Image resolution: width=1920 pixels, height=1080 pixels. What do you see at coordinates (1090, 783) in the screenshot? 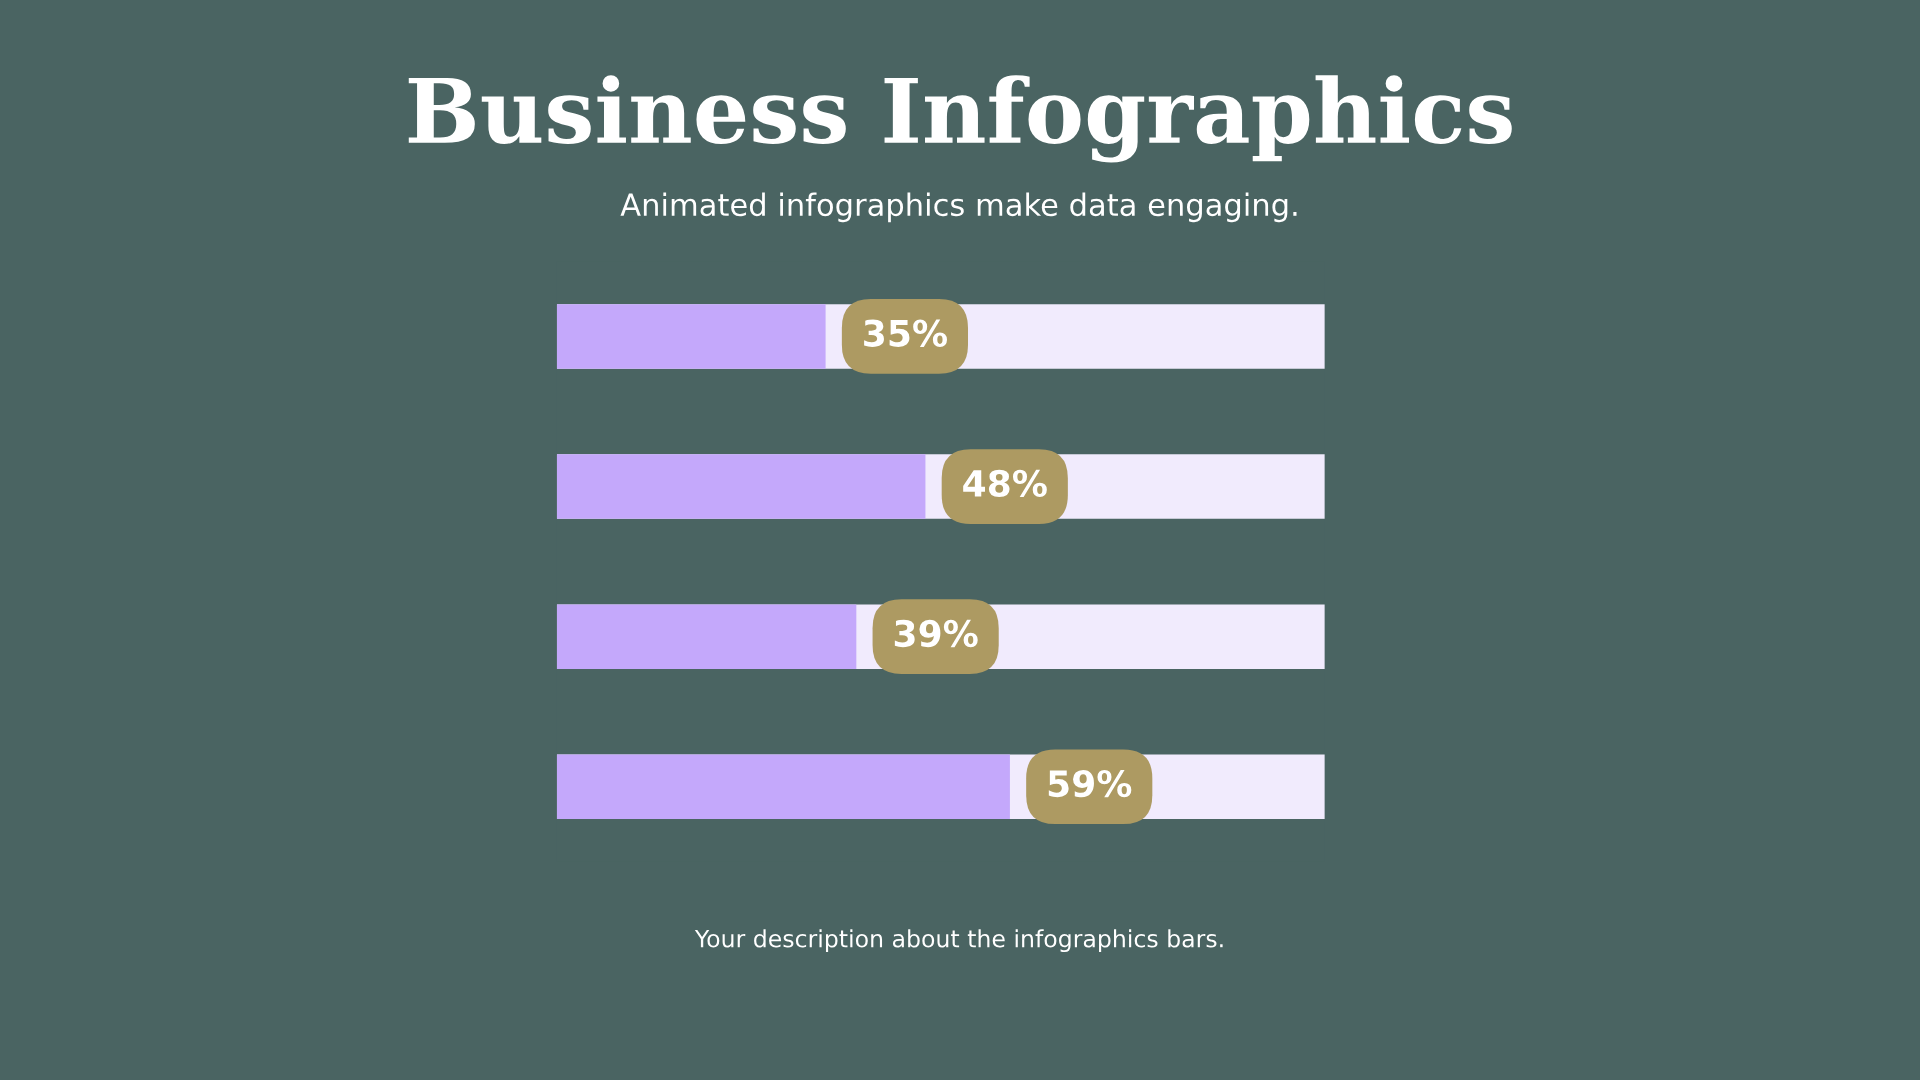
I see `data-label: 59%` at bounding box center [1090, 783].